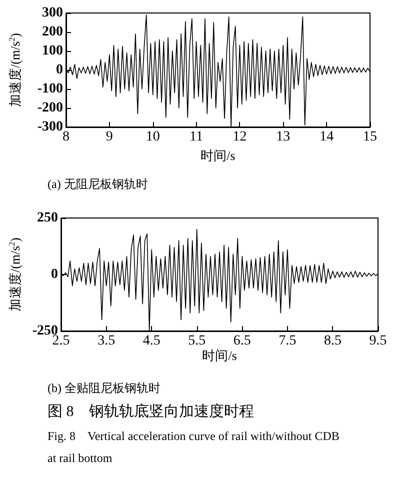  I want to click on x-tick-label: 8.5, so click(333, 341).